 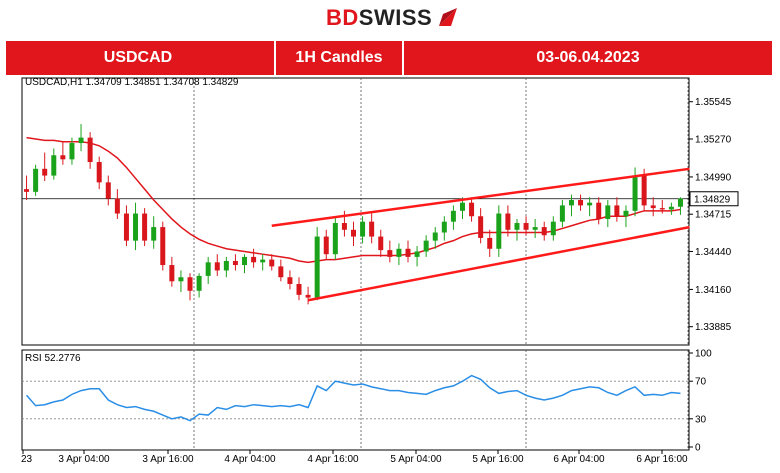 What do you see at coordinates (498, 459) in the screenshot?
I see `time-tick-label: 5 Apr 16:00` at bounding box center [498, 459].